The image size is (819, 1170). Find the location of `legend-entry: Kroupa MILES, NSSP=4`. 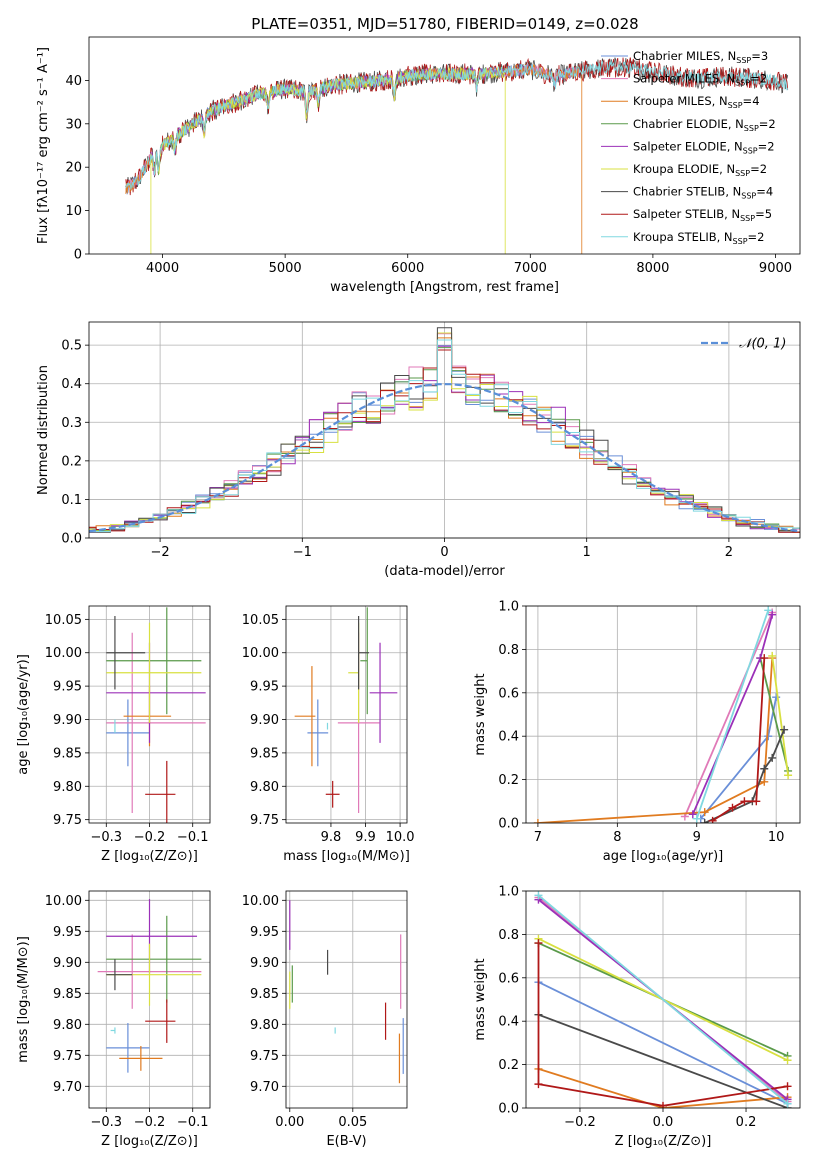

legend-entry: Kroupa MILES, NSSP=4 is located at coordinates (696, 102).